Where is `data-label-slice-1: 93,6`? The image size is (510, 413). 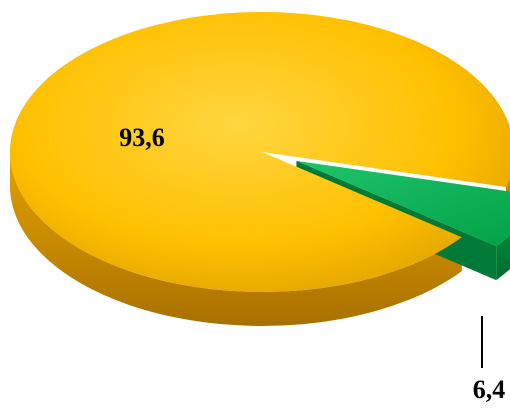
data-label-slice-1: 93,6 is located at coordinates (142, 137).